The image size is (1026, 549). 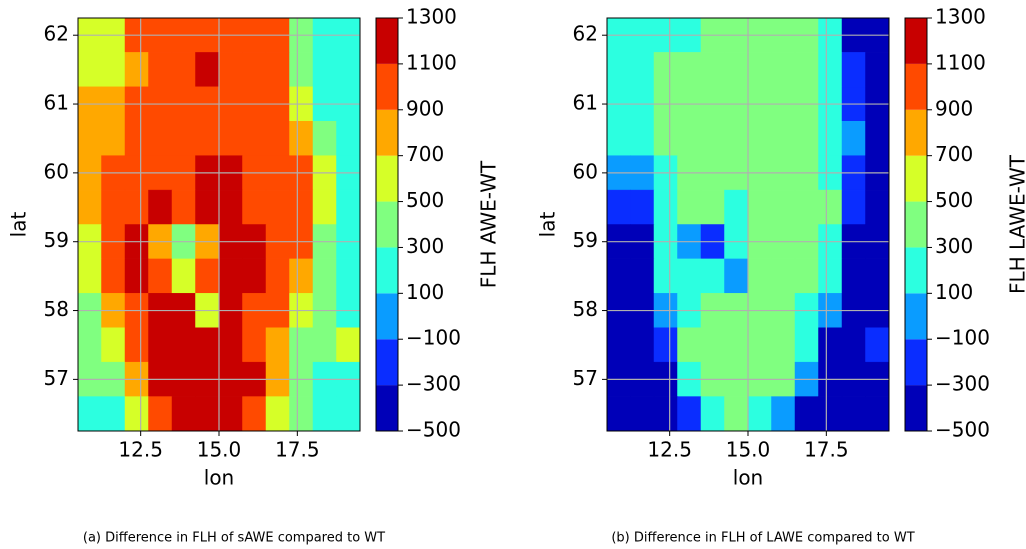 I want to click on colorbar-tick-label: 700, so click(x=954, y=154).